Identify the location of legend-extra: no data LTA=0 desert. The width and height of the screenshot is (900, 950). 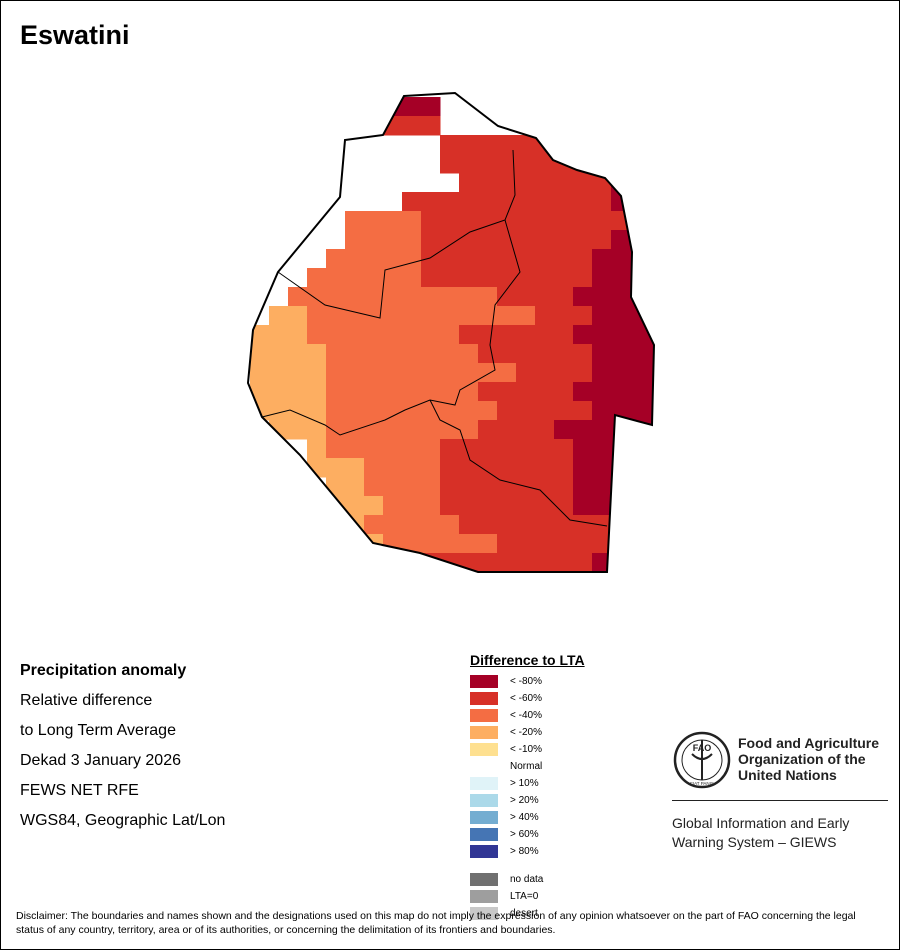
(527, 896).